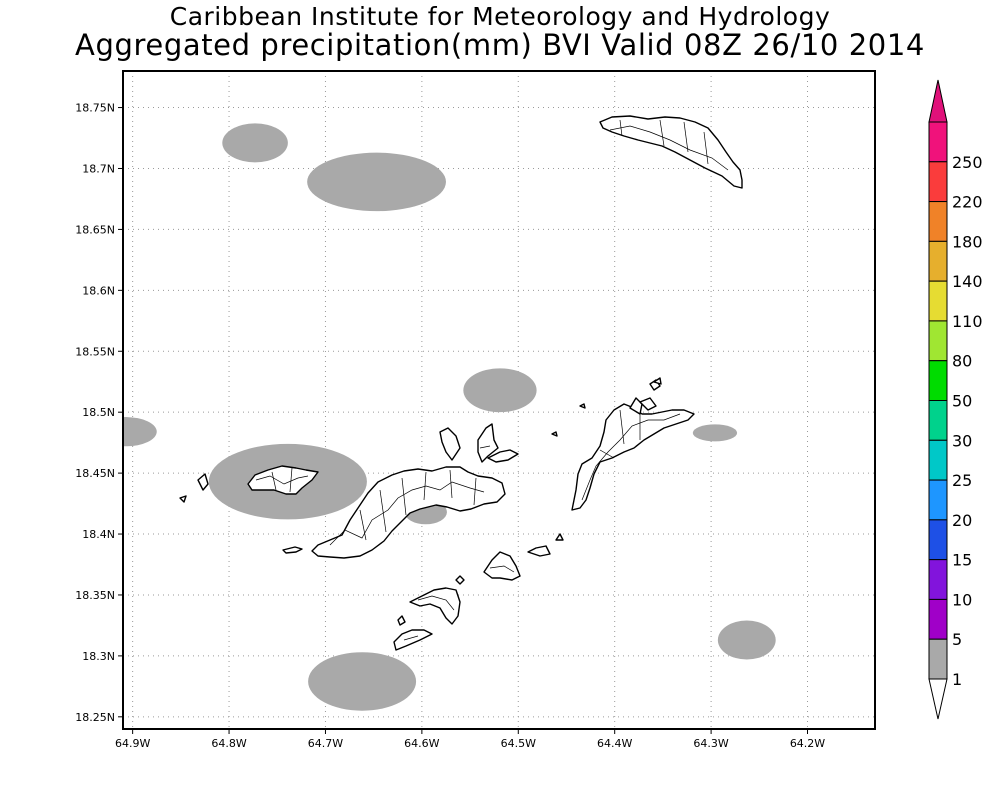  I want to click on lat-tick-label: 18.65N, so click(95, 229).